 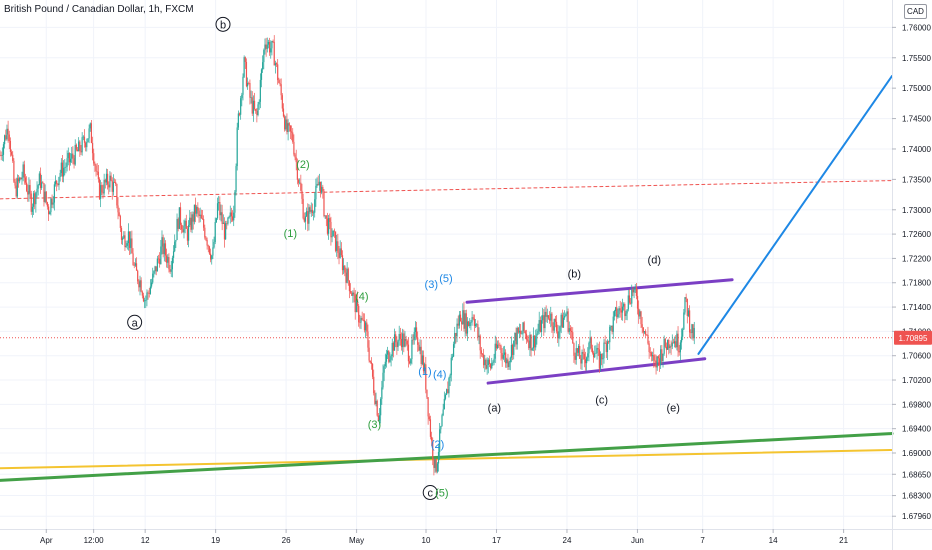 What do you see at coordinates (916, 453) in the screenshot?
I see `price-tick-label: 1.69000` at bounding box center [916, 453].